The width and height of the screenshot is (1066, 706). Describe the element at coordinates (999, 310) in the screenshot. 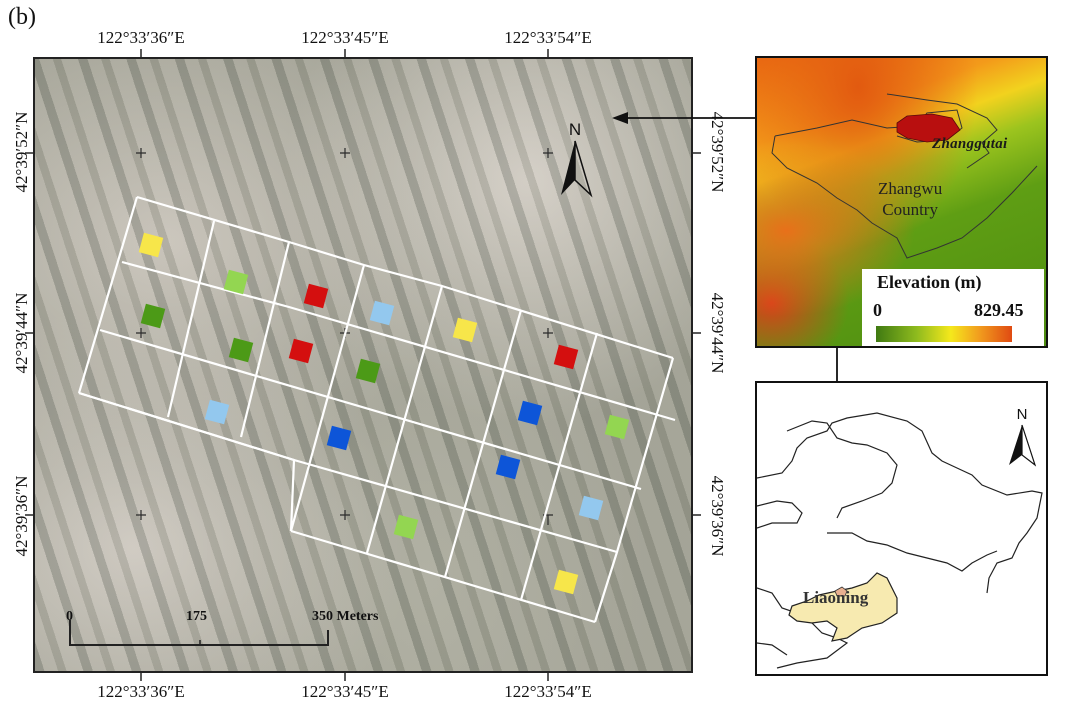

I see `legend-max: 829.45` at that location.